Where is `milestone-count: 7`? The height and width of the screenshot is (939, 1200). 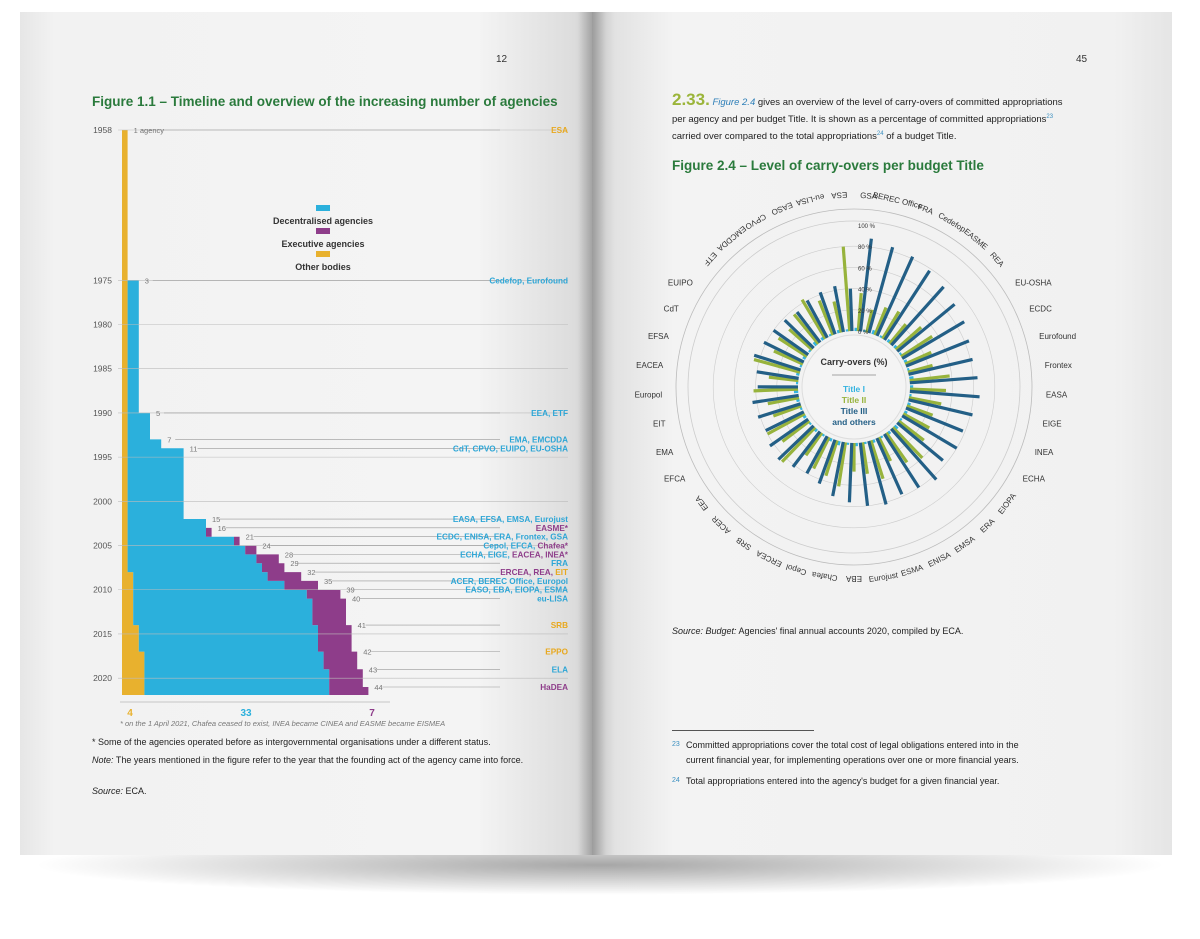
milestone-count: 7 is located at coordinates (169, 439).